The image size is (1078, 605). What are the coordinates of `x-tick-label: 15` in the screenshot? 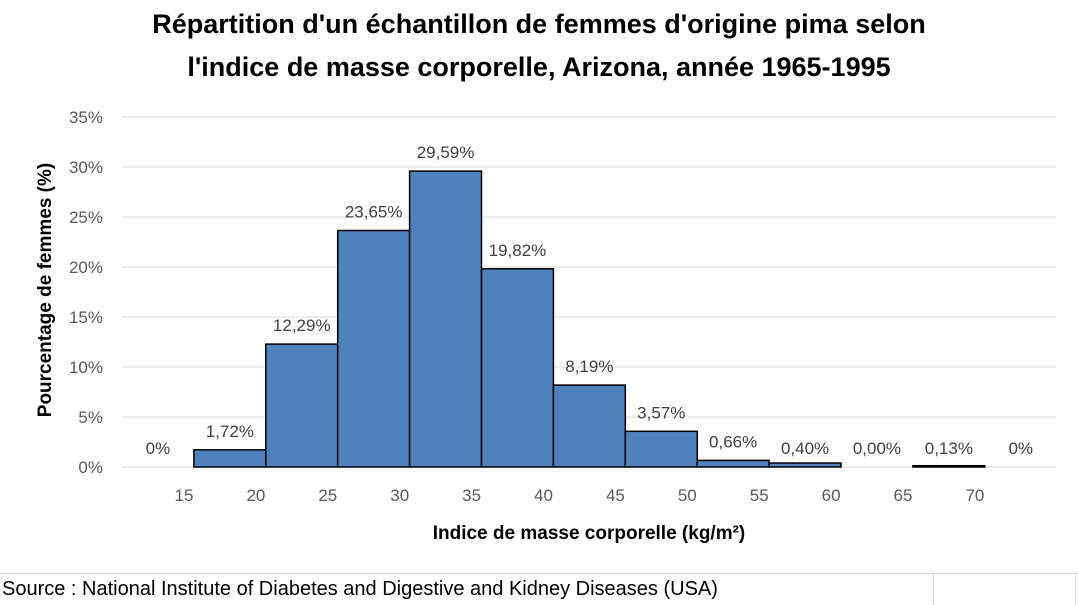 It's located at (184, 495).